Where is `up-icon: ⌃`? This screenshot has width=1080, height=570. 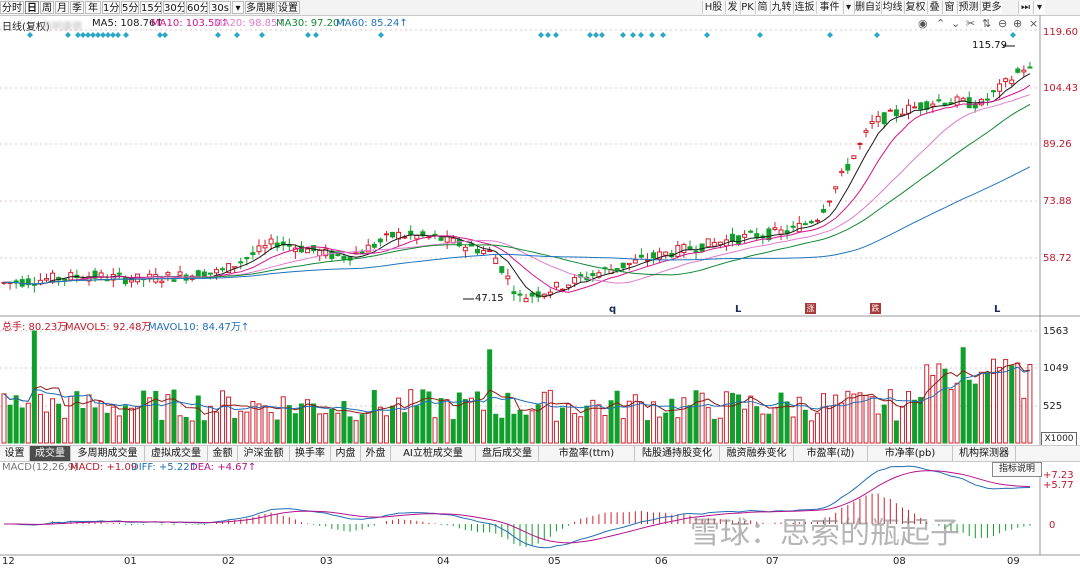
up-icon: ⌃ is located at coordinates (941, 23).